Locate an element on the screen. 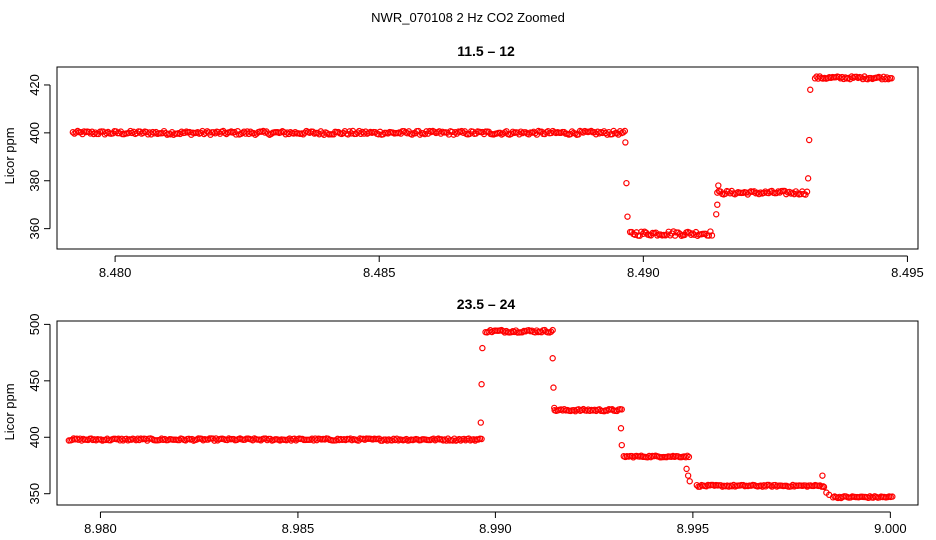  figure-title: NWR_070108 2 Hz CO2 Zoomed is located at coordinates (468, 17).